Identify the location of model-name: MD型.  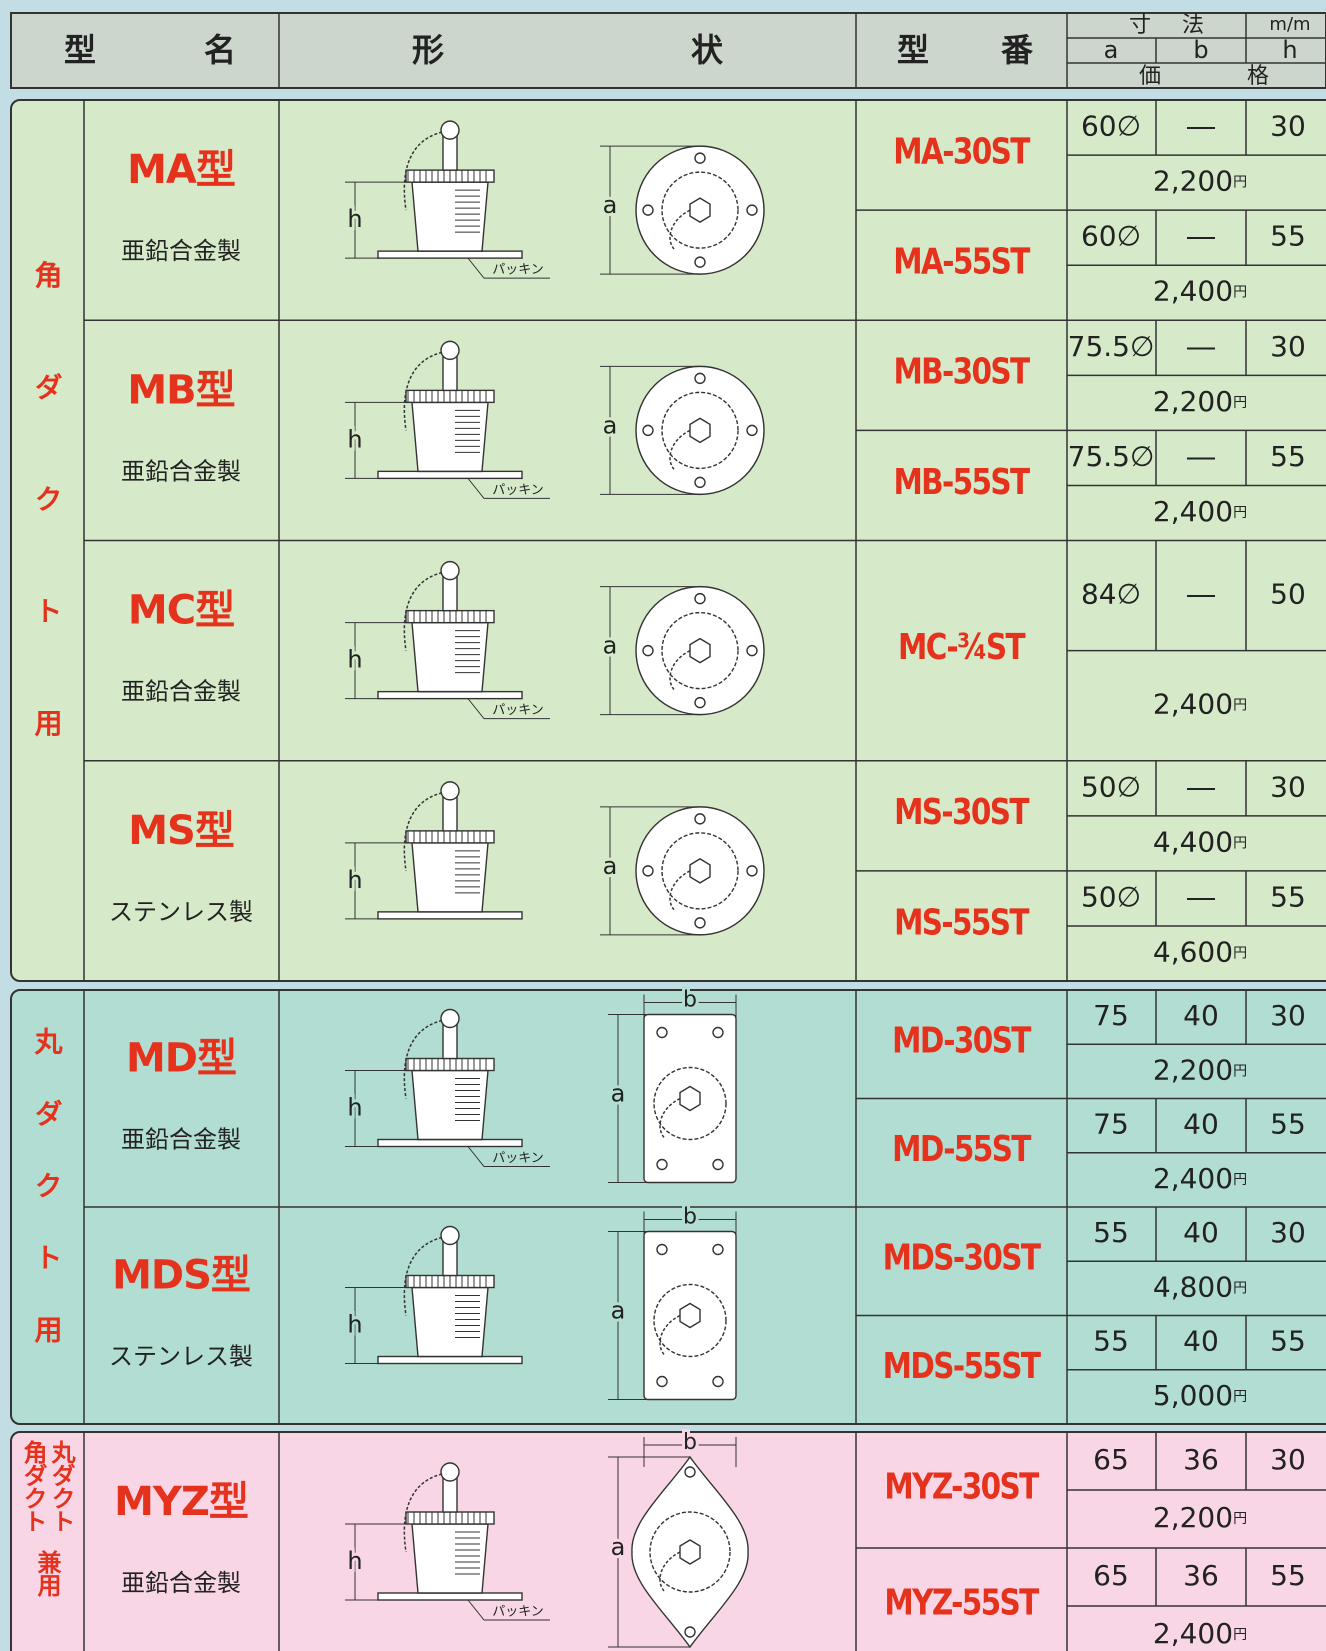
(181, 1059).